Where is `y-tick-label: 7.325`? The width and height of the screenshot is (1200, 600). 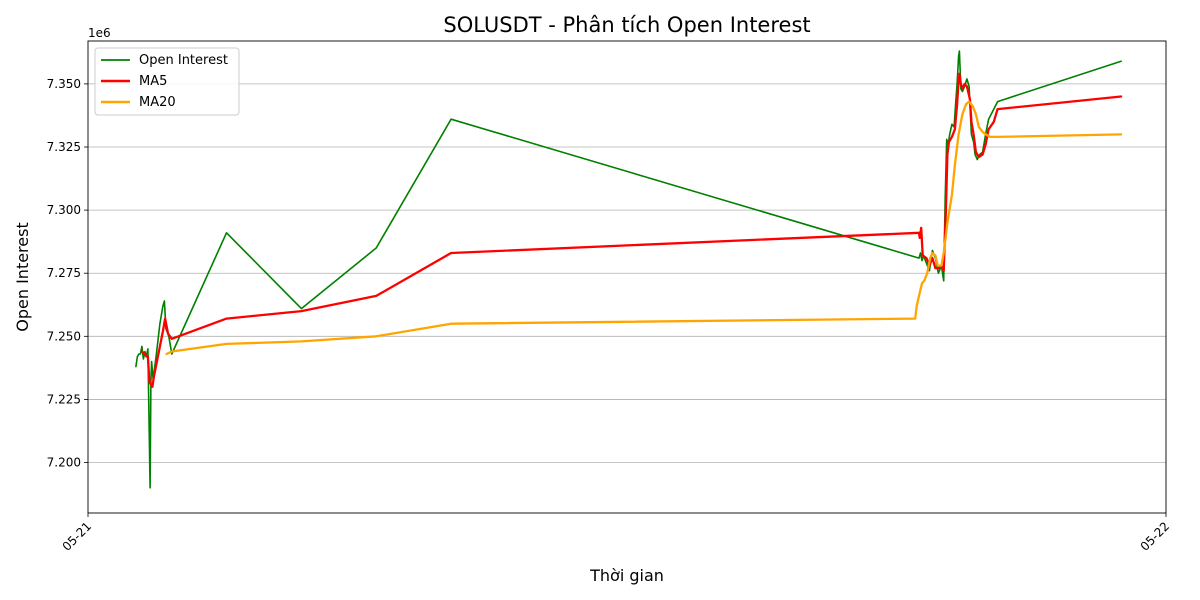
y-tick-label: 7.325 is located at coordinates (64, 147).